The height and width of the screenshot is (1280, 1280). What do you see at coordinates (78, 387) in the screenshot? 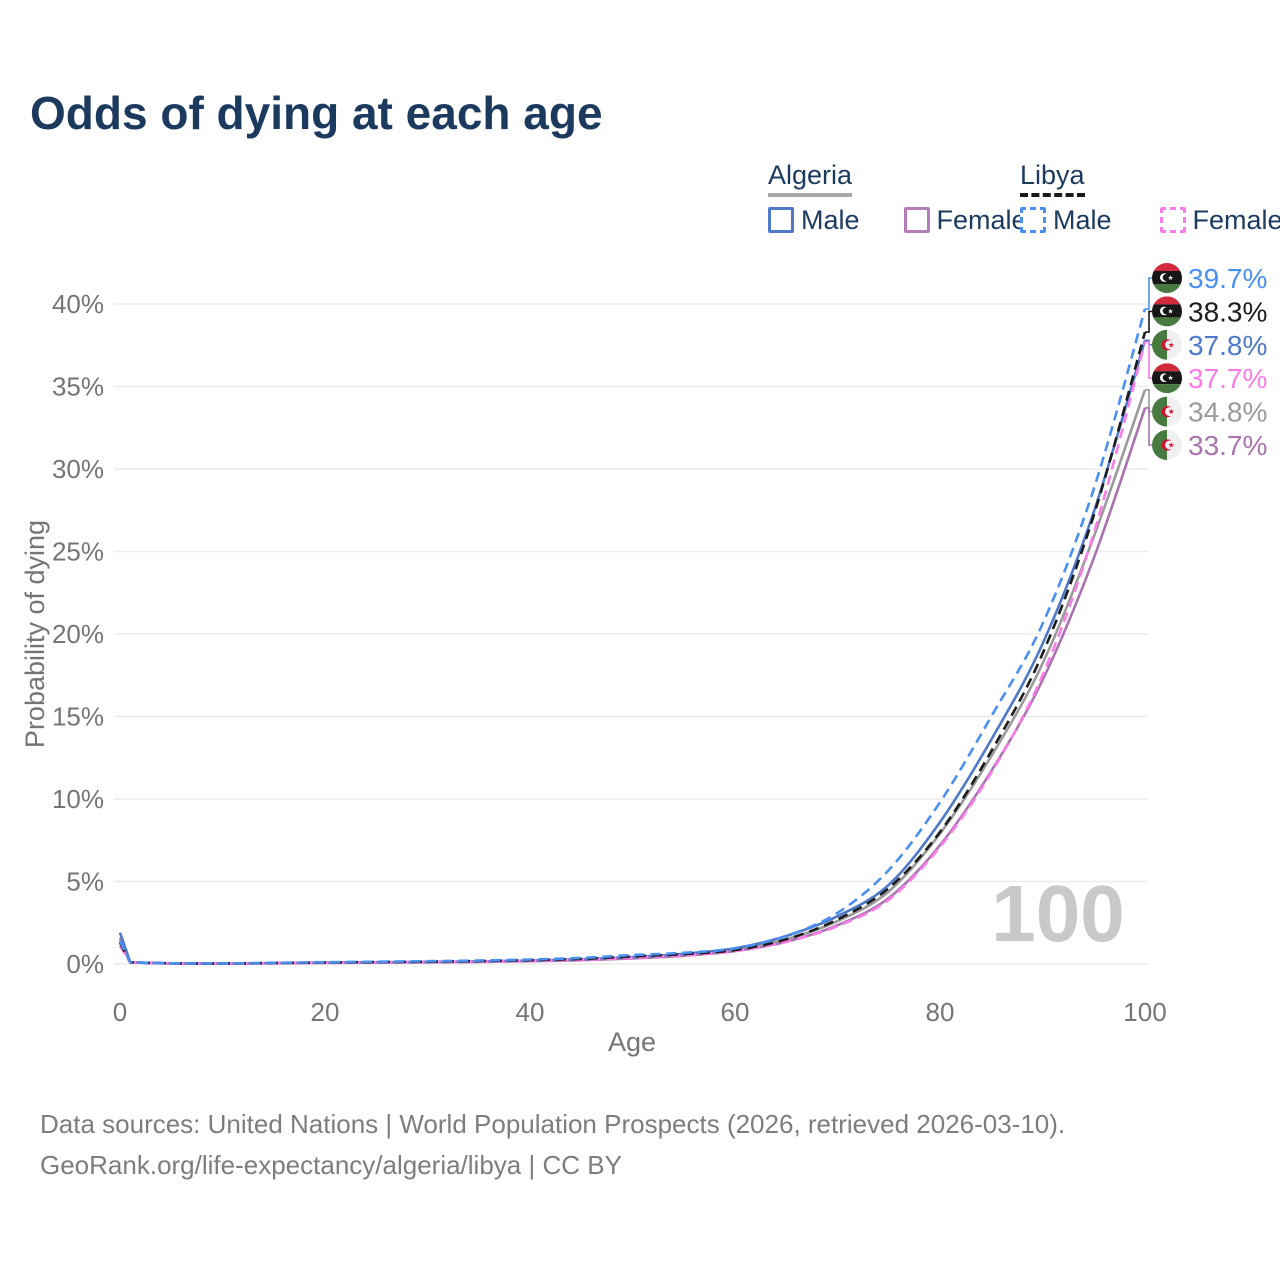
I see `y-tick-label: 35%` at bounding box center [78, 387].